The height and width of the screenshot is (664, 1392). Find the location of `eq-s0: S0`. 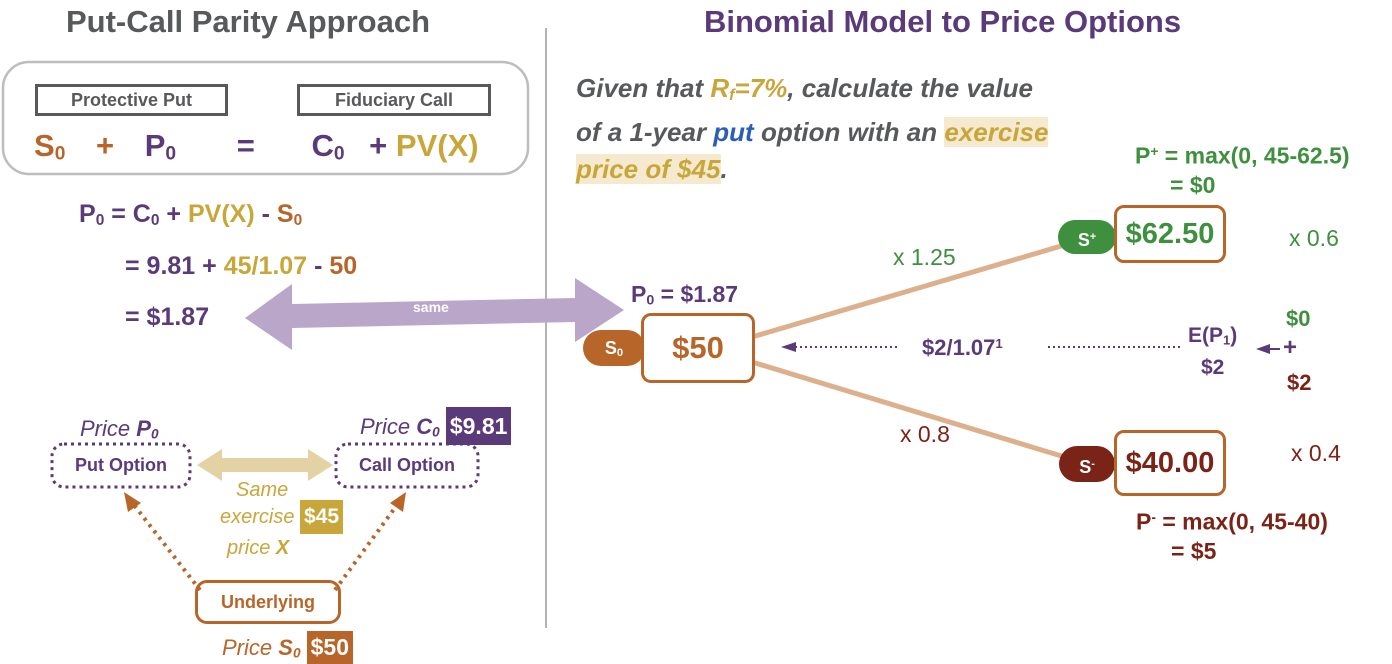

eq-s0: S0 is located at coordinates (50, 146).